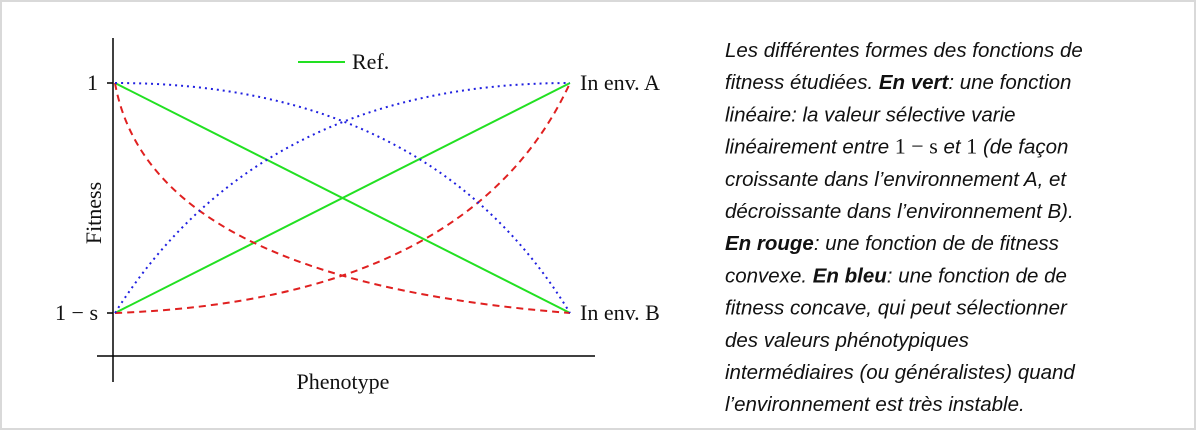 Image resolution: width=1196 pixels, height=430 pixels. I want to click on caption-text: : une fonction de de, so click(977, 275).